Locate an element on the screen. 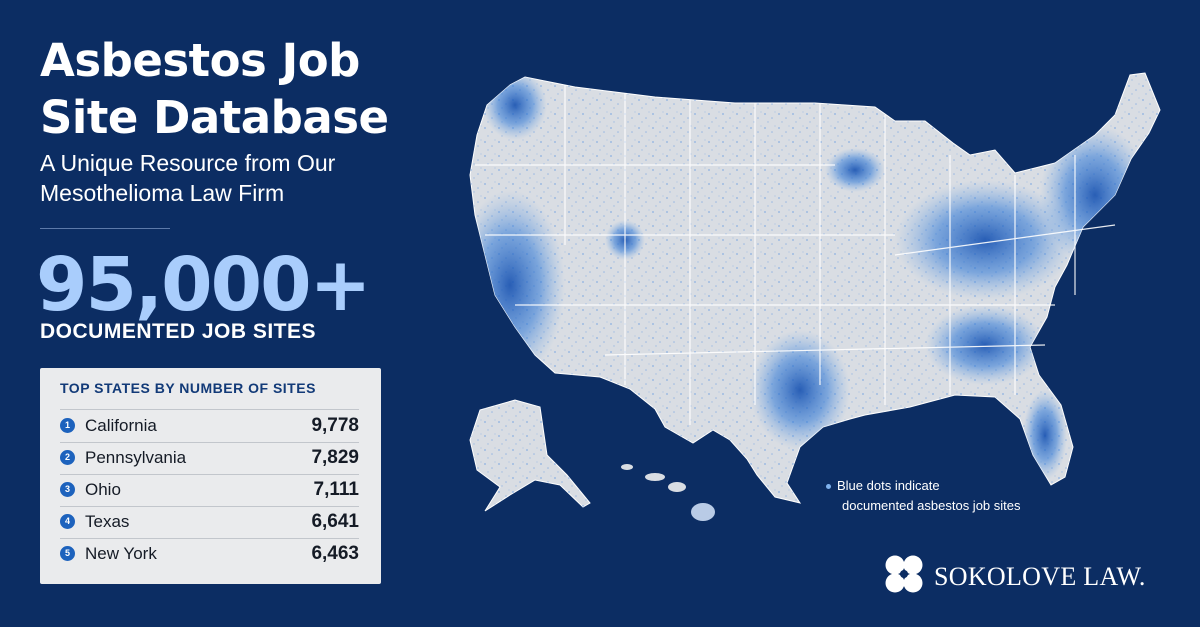 This screenshot has height=627, width=1200. legend-line-2: documented asbestos job sites is located at coordinates (931, 505).